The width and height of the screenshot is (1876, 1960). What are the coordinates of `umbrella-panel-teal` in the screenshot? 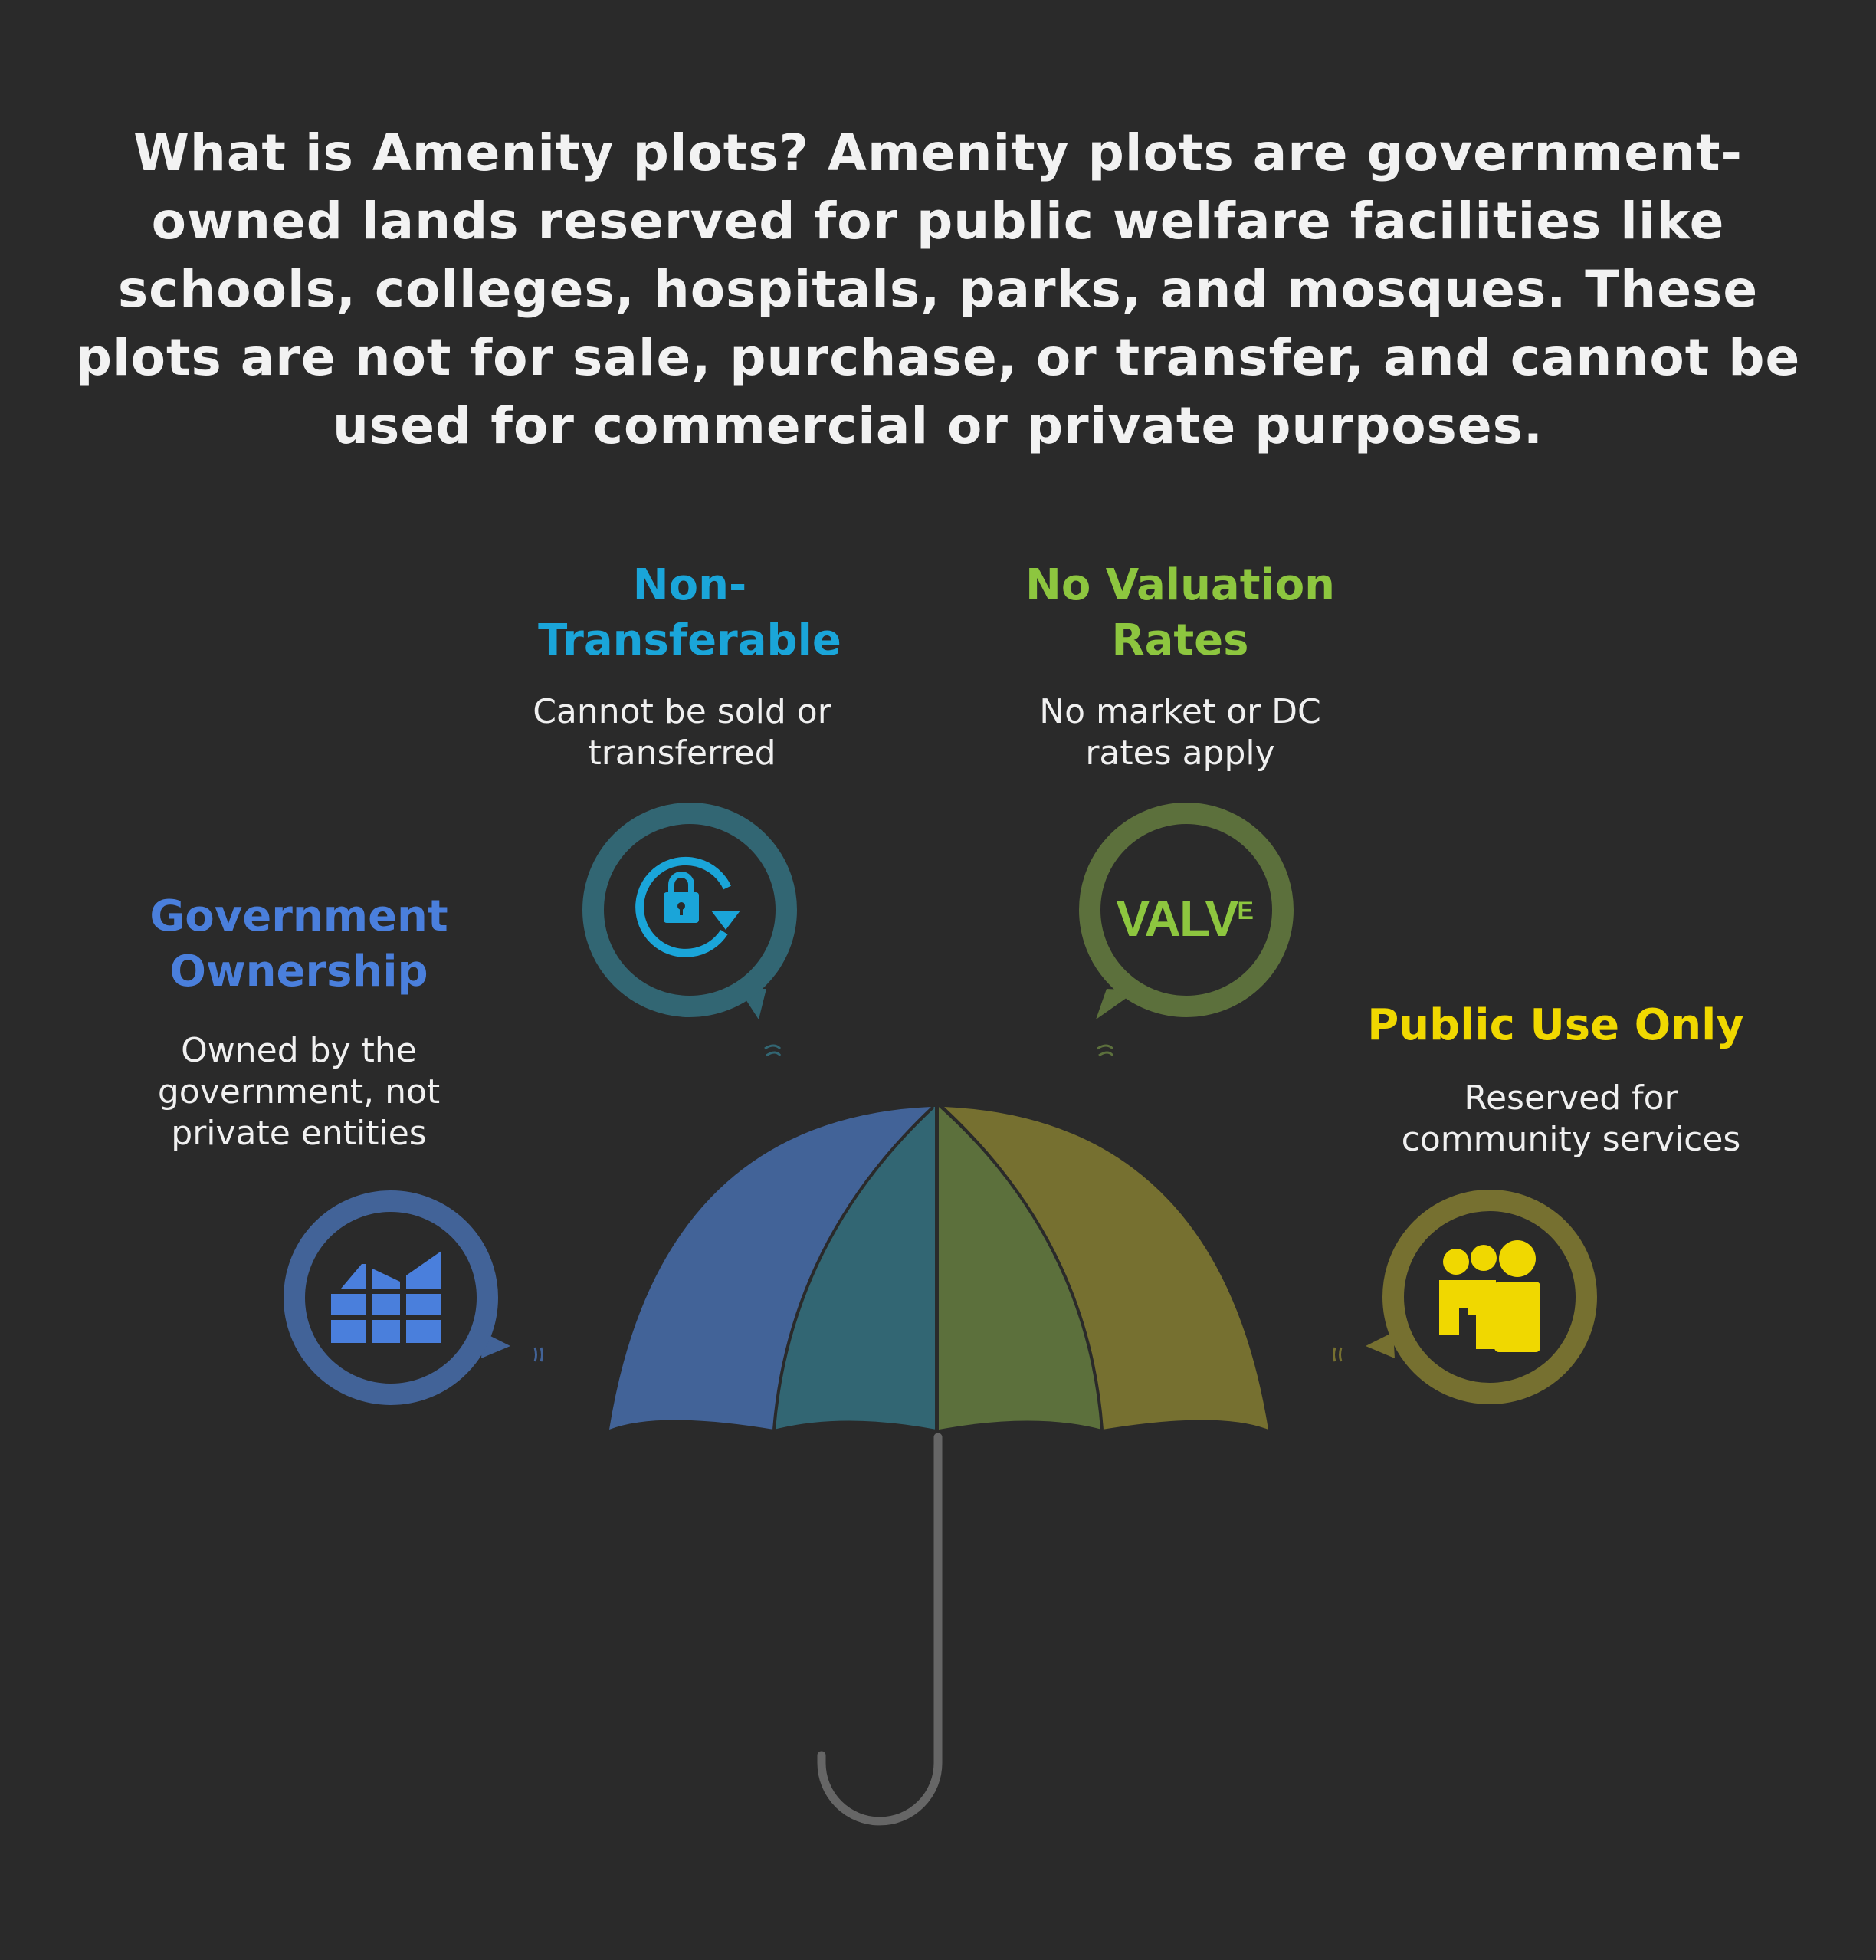 It's located at (855, 1268).